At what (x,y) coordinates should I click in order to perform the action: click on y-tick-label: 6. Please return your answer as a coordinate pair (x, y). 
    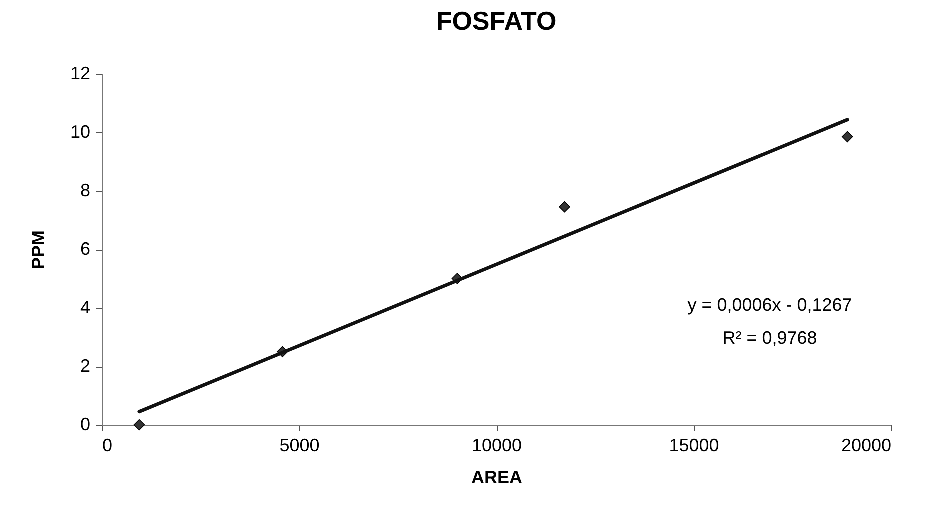
    Looking at the image, I should click on (85, 249).